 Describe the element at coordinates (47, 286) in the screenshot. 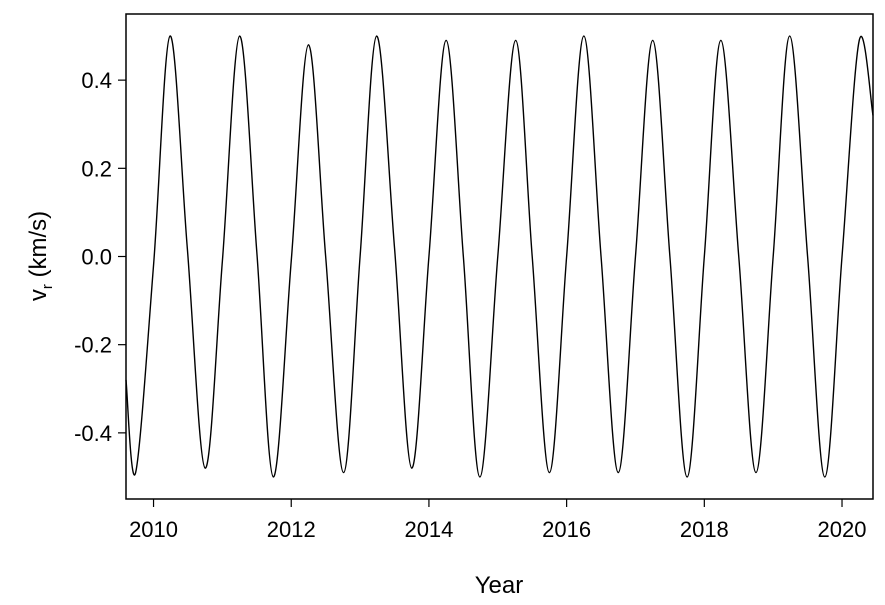

I see `y-axis-title-subscript: r` at that location.